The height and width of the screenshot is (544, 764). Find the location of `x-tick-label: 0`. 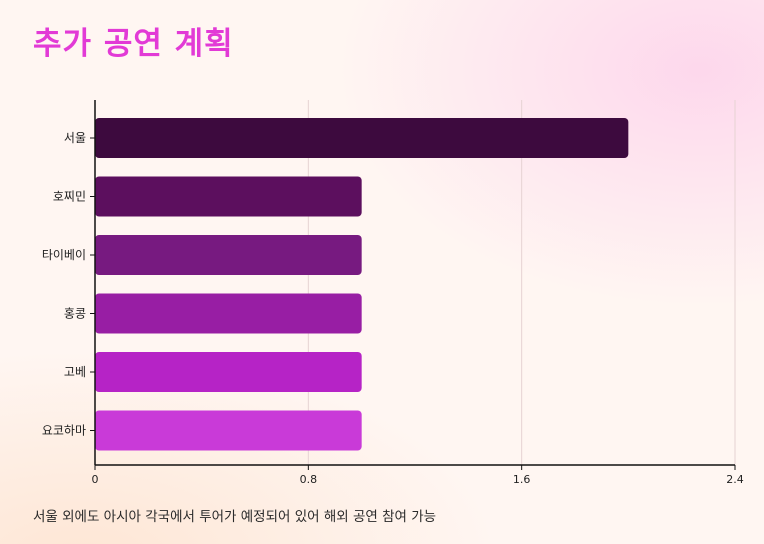

x-tick-label: 0 is located at coordinates (95, 479).